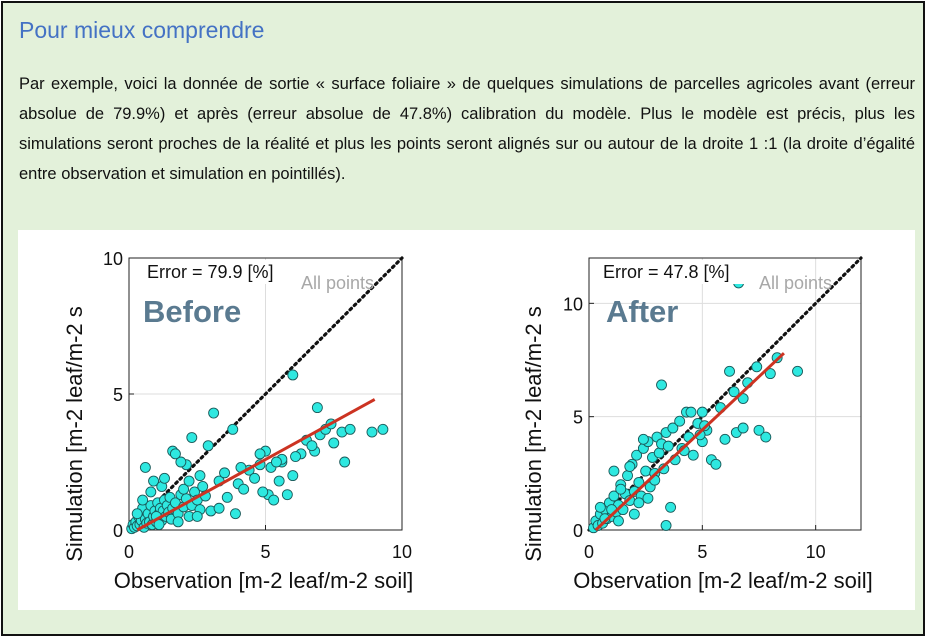  Describe the element at coordinates (666, 272) in the screenshot. I see `error-text: Error = 47.8 [%]` at that location.